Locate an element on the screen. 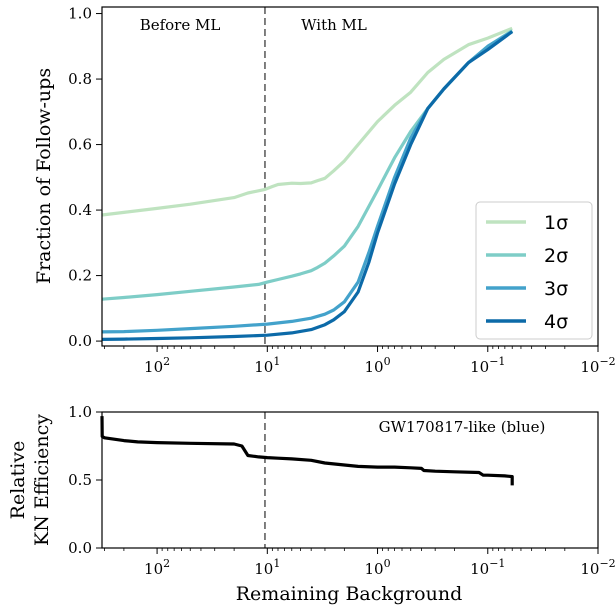 This screenshot has width=616, height=607. bottom-y-tick-label: 1.0 is located at coordinates (80, 412).